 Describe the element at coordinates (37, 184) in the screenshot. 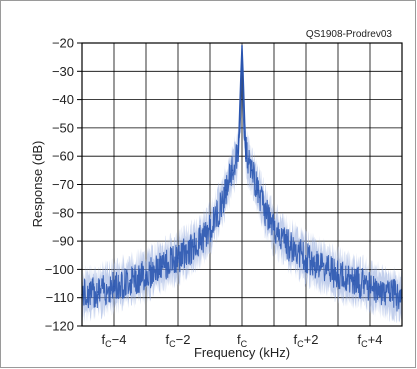

I see `y-axis-title: Response (dB)` at that location.